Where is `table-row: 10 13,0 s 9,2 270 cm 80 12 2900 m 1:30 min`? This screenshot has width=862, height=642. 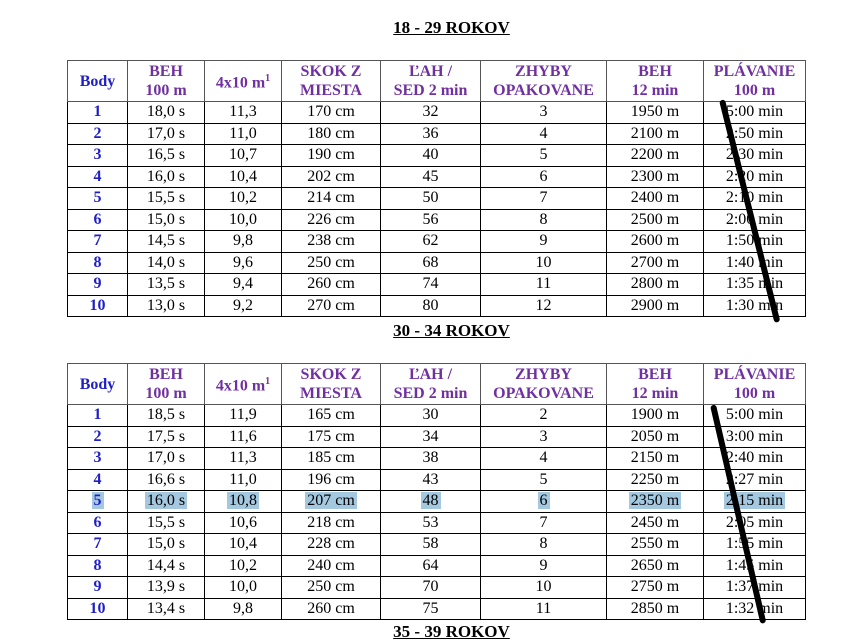 table-row: 10 13,0 s 9,2 270 cm 80 12 2900 m 1:30 min is located at coordinates (436, 305).